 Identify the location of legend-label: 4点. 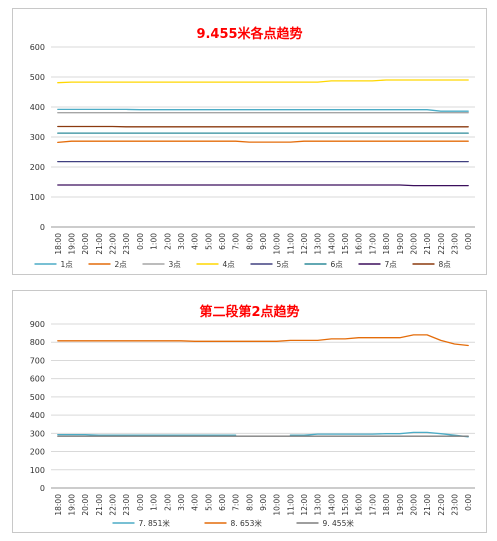
(229, 264).